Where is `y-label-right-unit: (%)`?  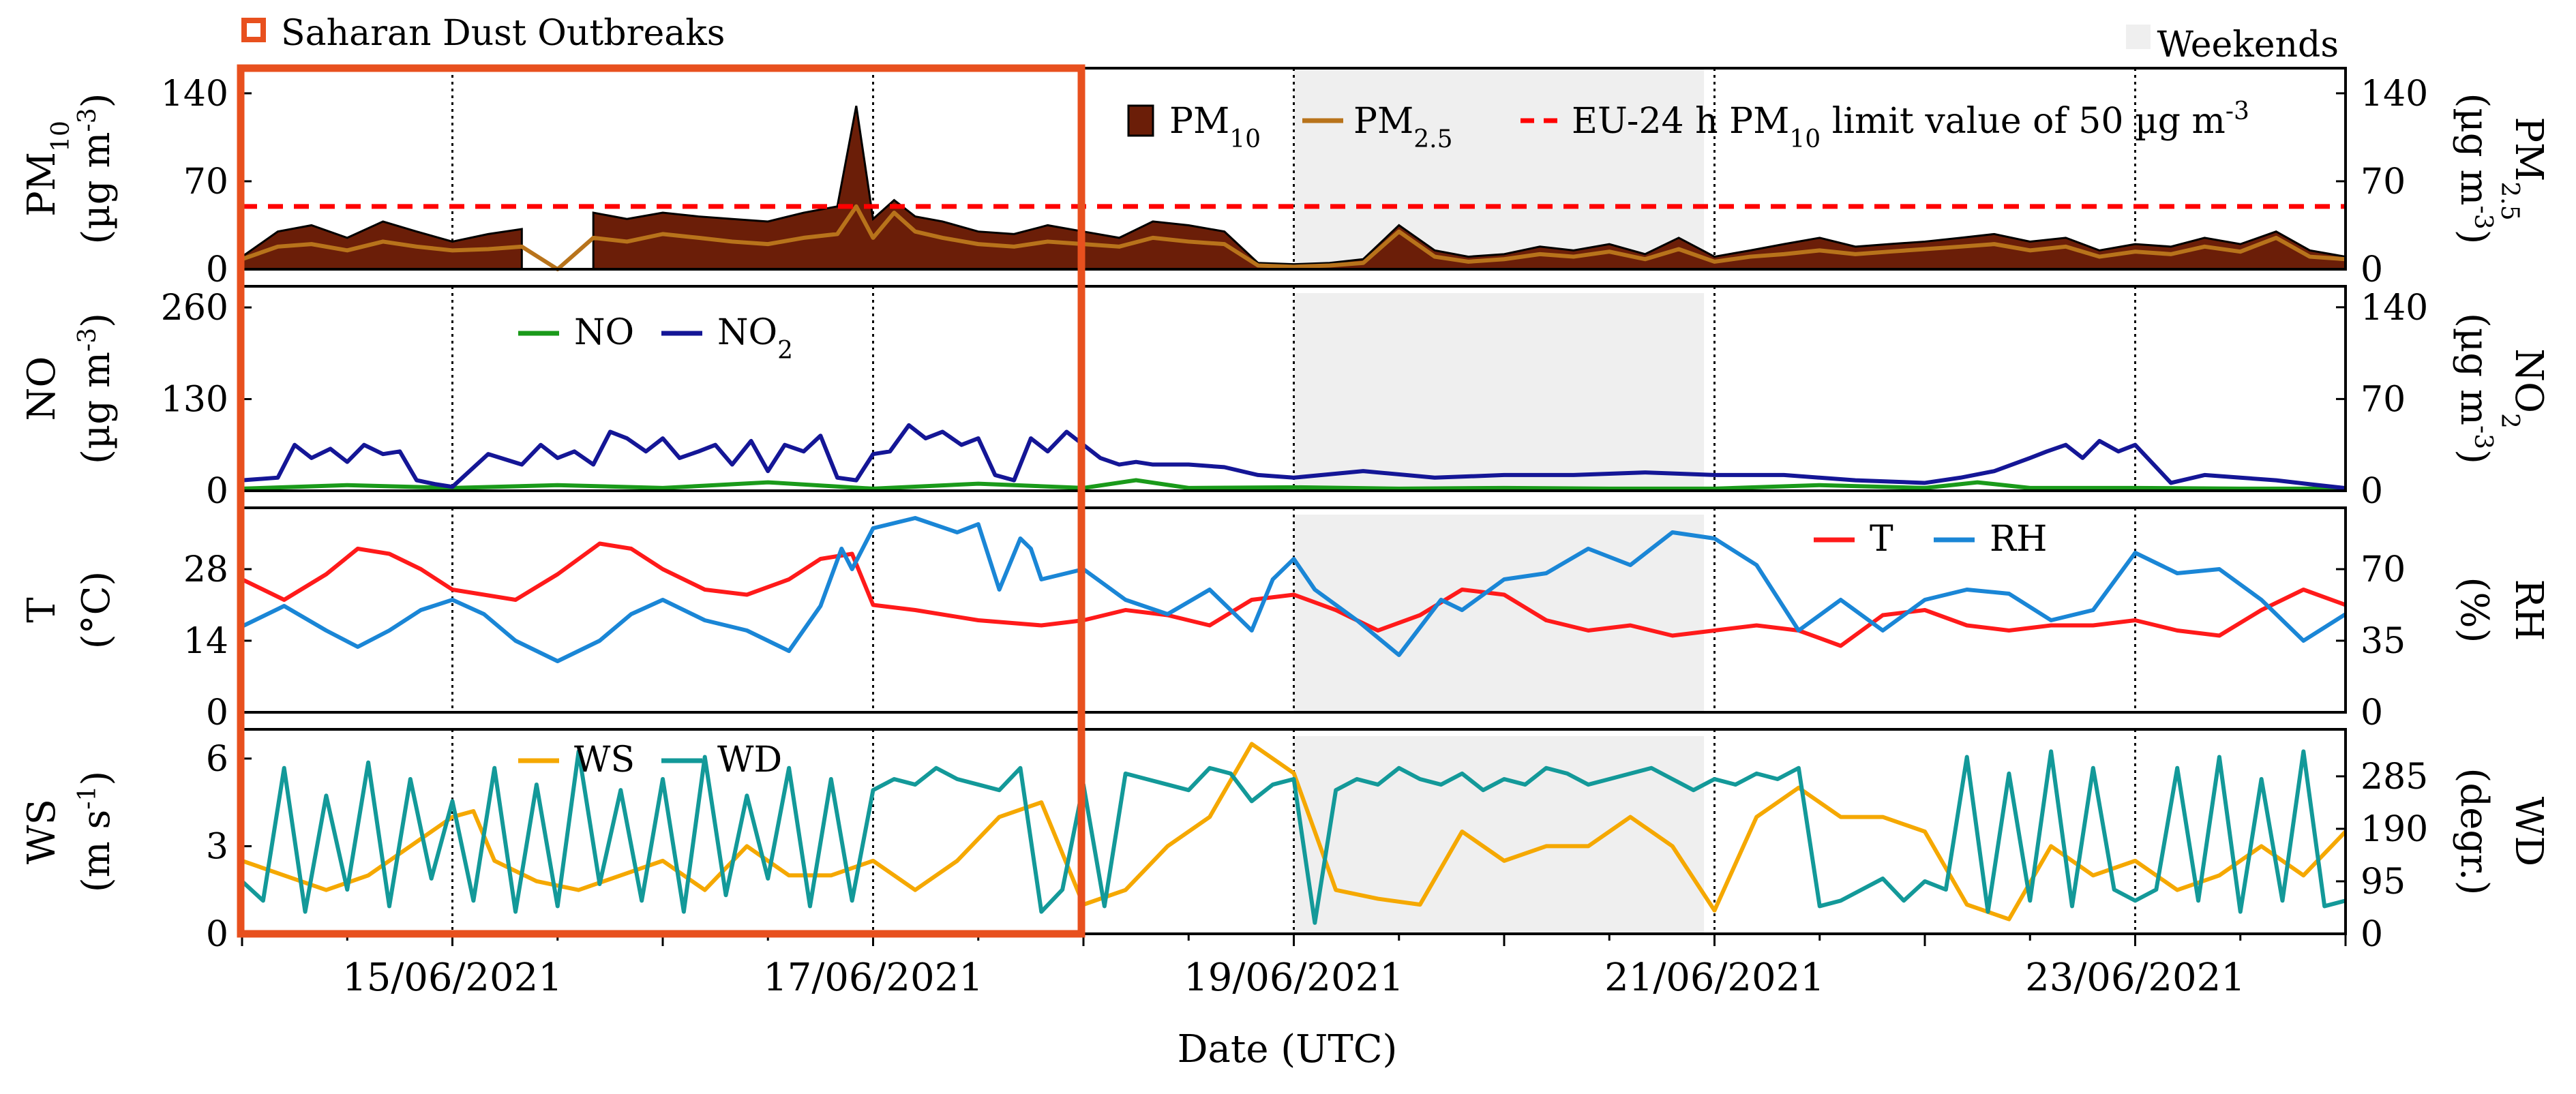
y-label-right-unit: (%) is located at coordinates (2474, 610).